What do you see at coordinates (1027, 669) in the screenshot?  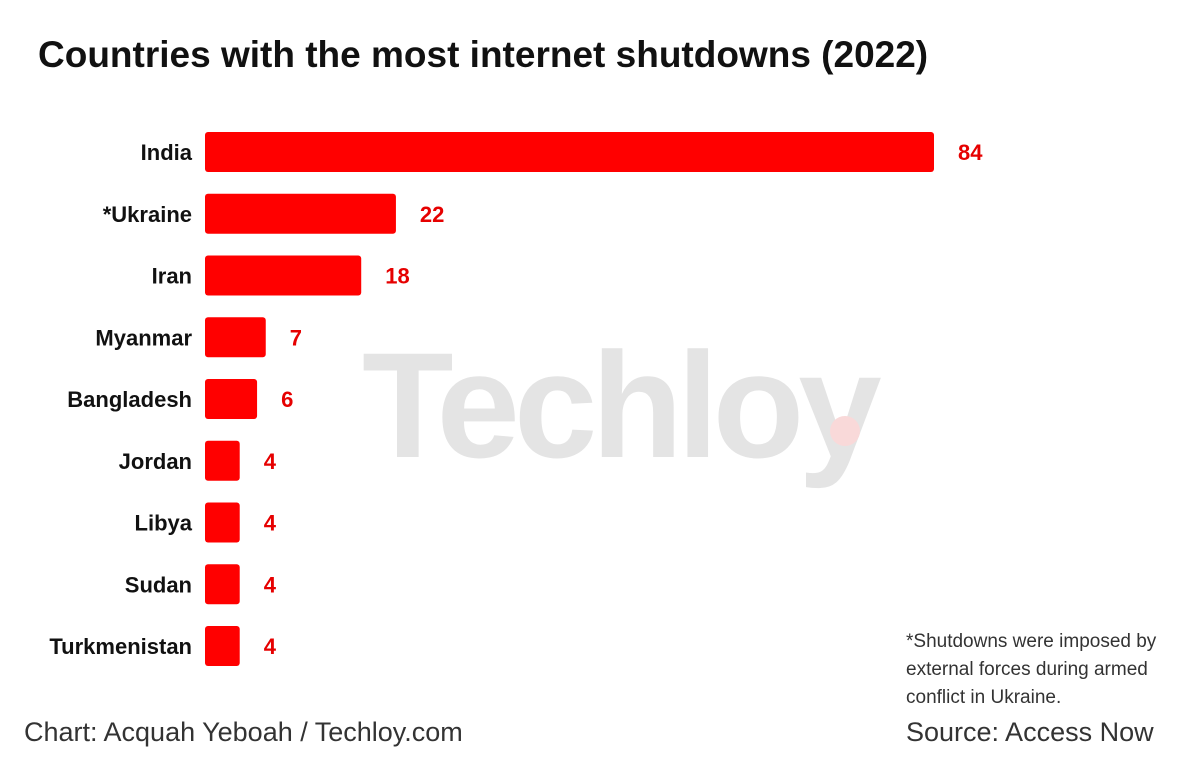 I see `footnote-line: external forces during armed` at bounding box center [1027, 669].